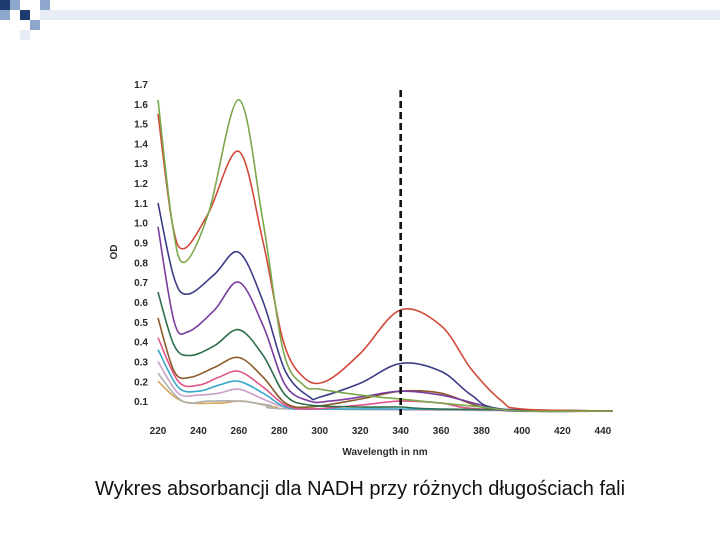 This screenshot has width=720, height=540. I want to click on x-tick-label: 240, so click(198, 431).